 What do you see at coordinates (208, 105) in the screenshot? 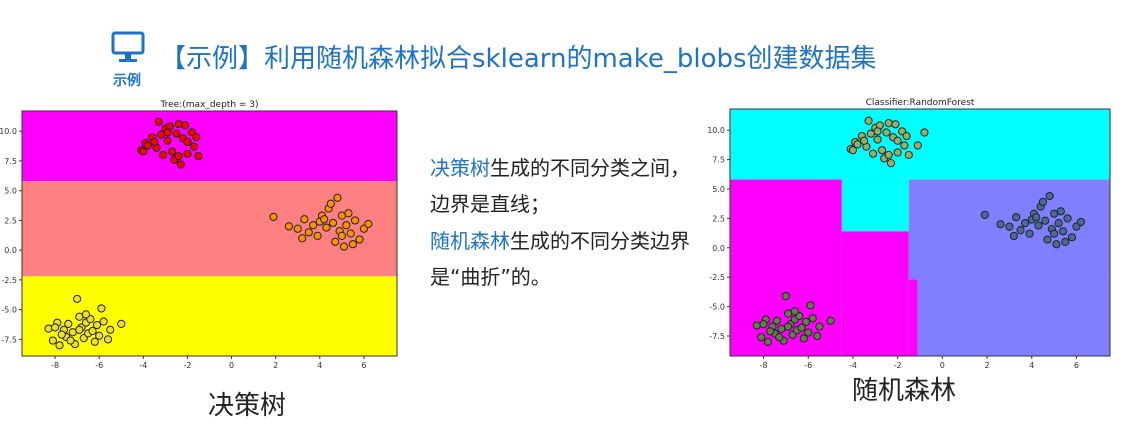
I see `tree-title: Tree:(max_depth = 3)` at bounding box center [208, 105].